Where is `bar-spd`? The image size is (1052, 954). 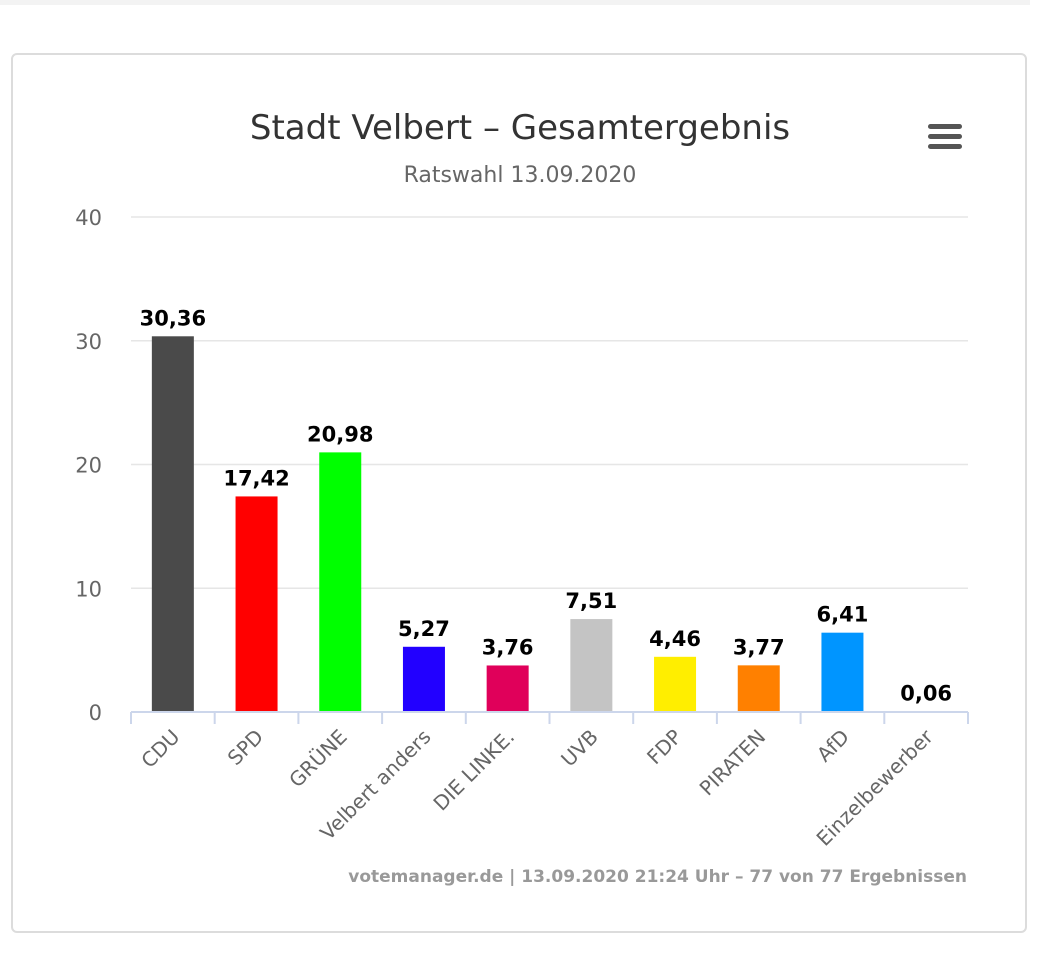 bar-spd is located at coordinates (256, 604).